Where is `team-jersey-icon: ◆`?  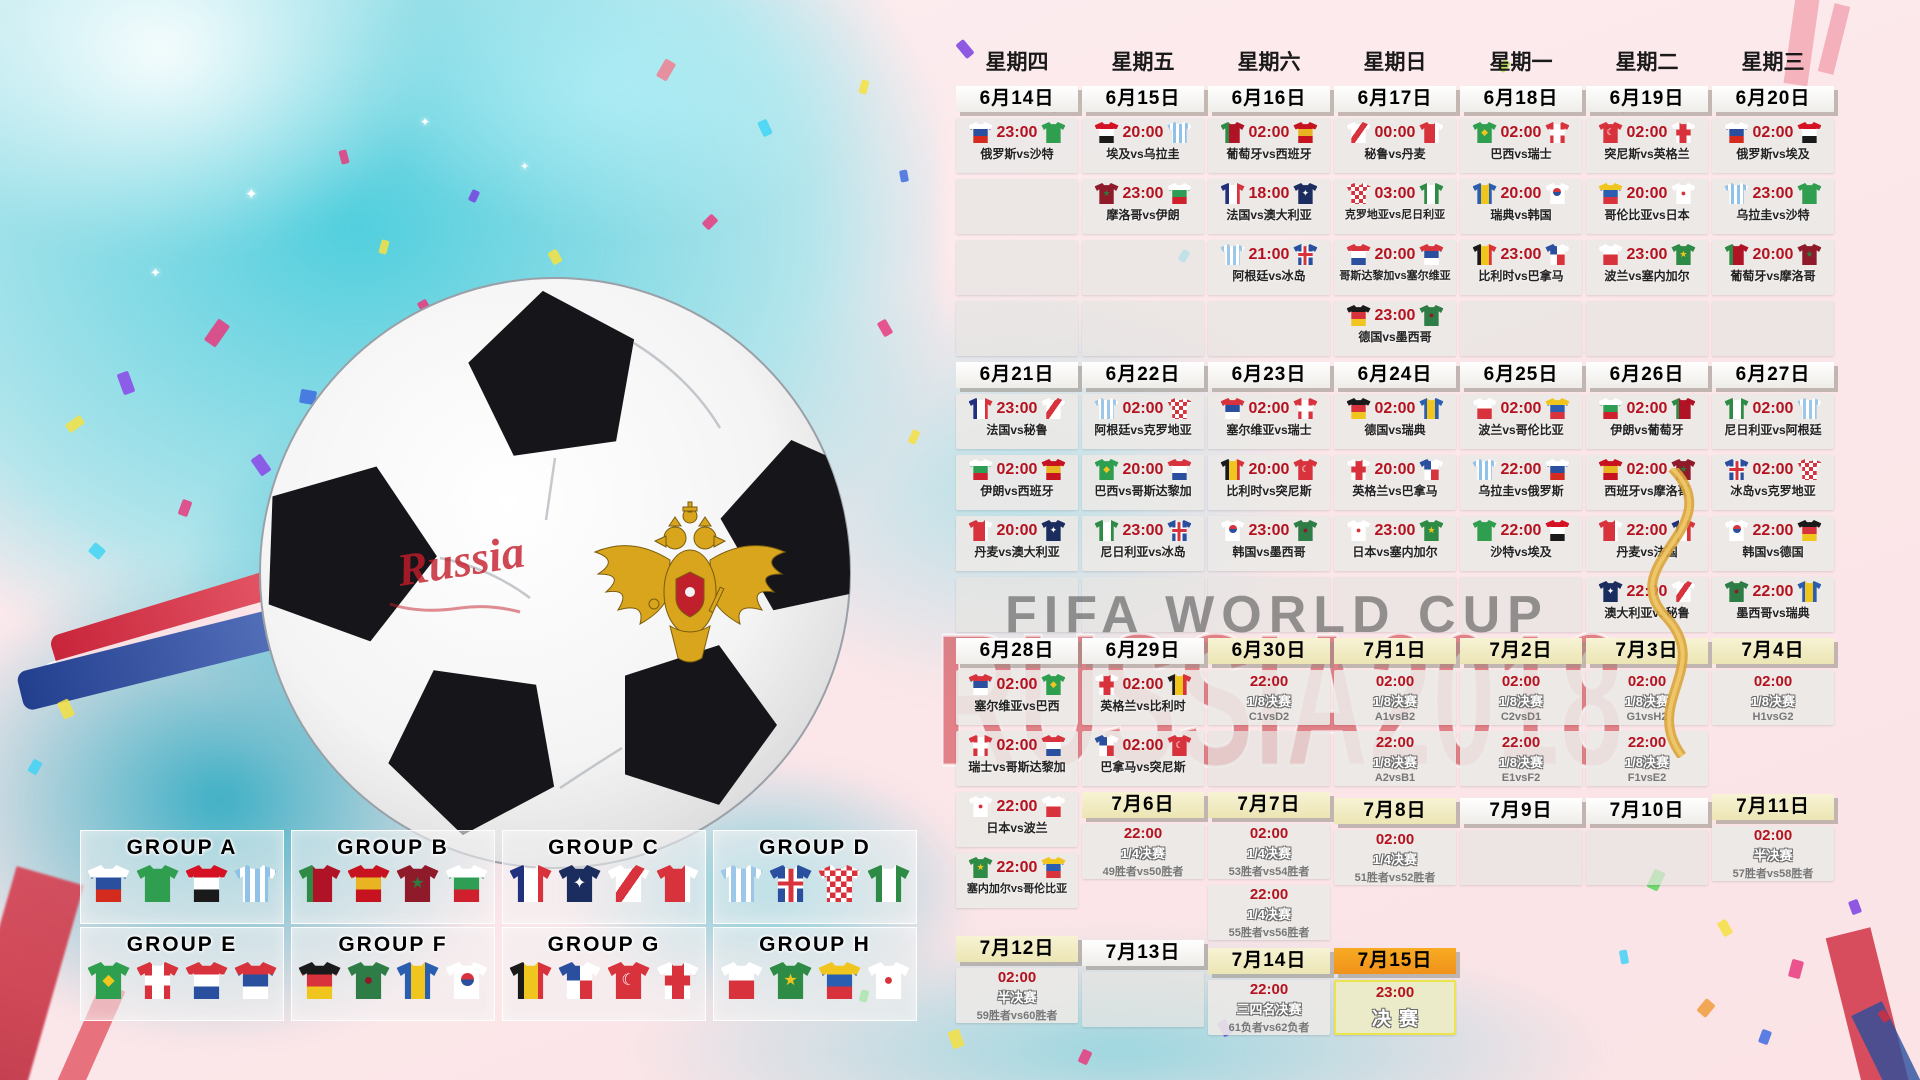 team-jersey-icon: ◆ is located at coordinates (108, 980).